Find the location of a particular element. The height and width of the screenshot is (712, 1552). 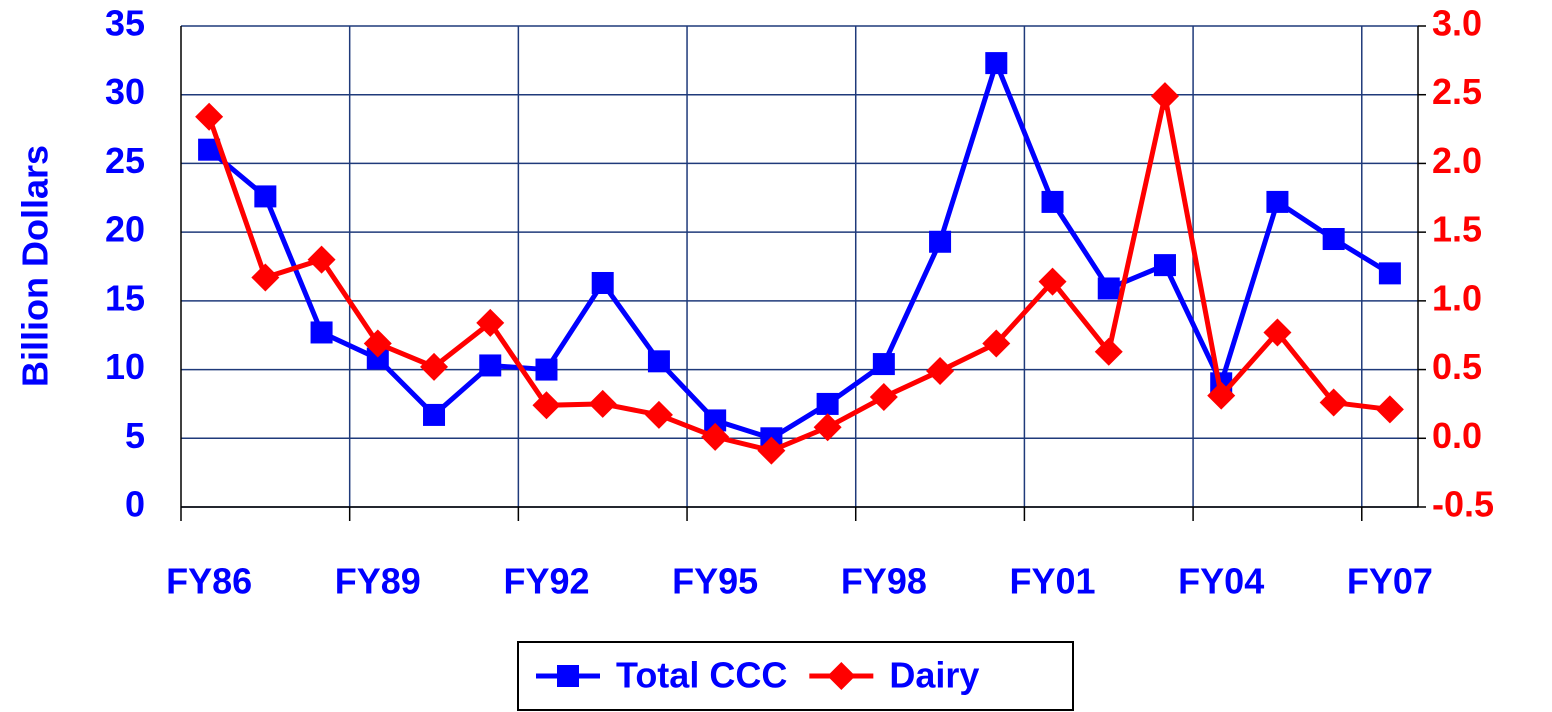

legend-box is located at coordinates (795, 676).